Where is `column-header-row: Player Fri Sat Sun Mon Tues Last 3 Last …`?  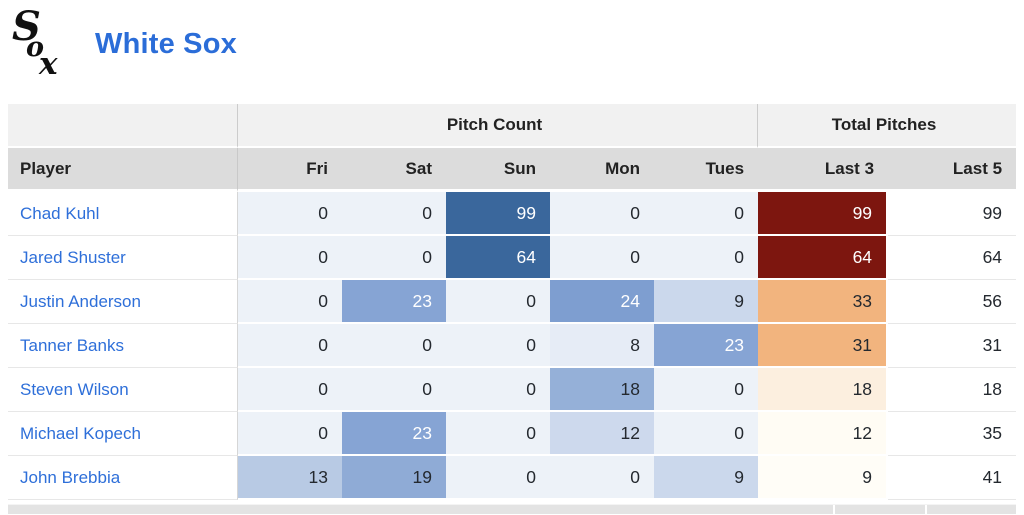 column-header-row: Player Fri Sat Sun Mon Tues Last 3 Last … is located at coordinates (512, 170).